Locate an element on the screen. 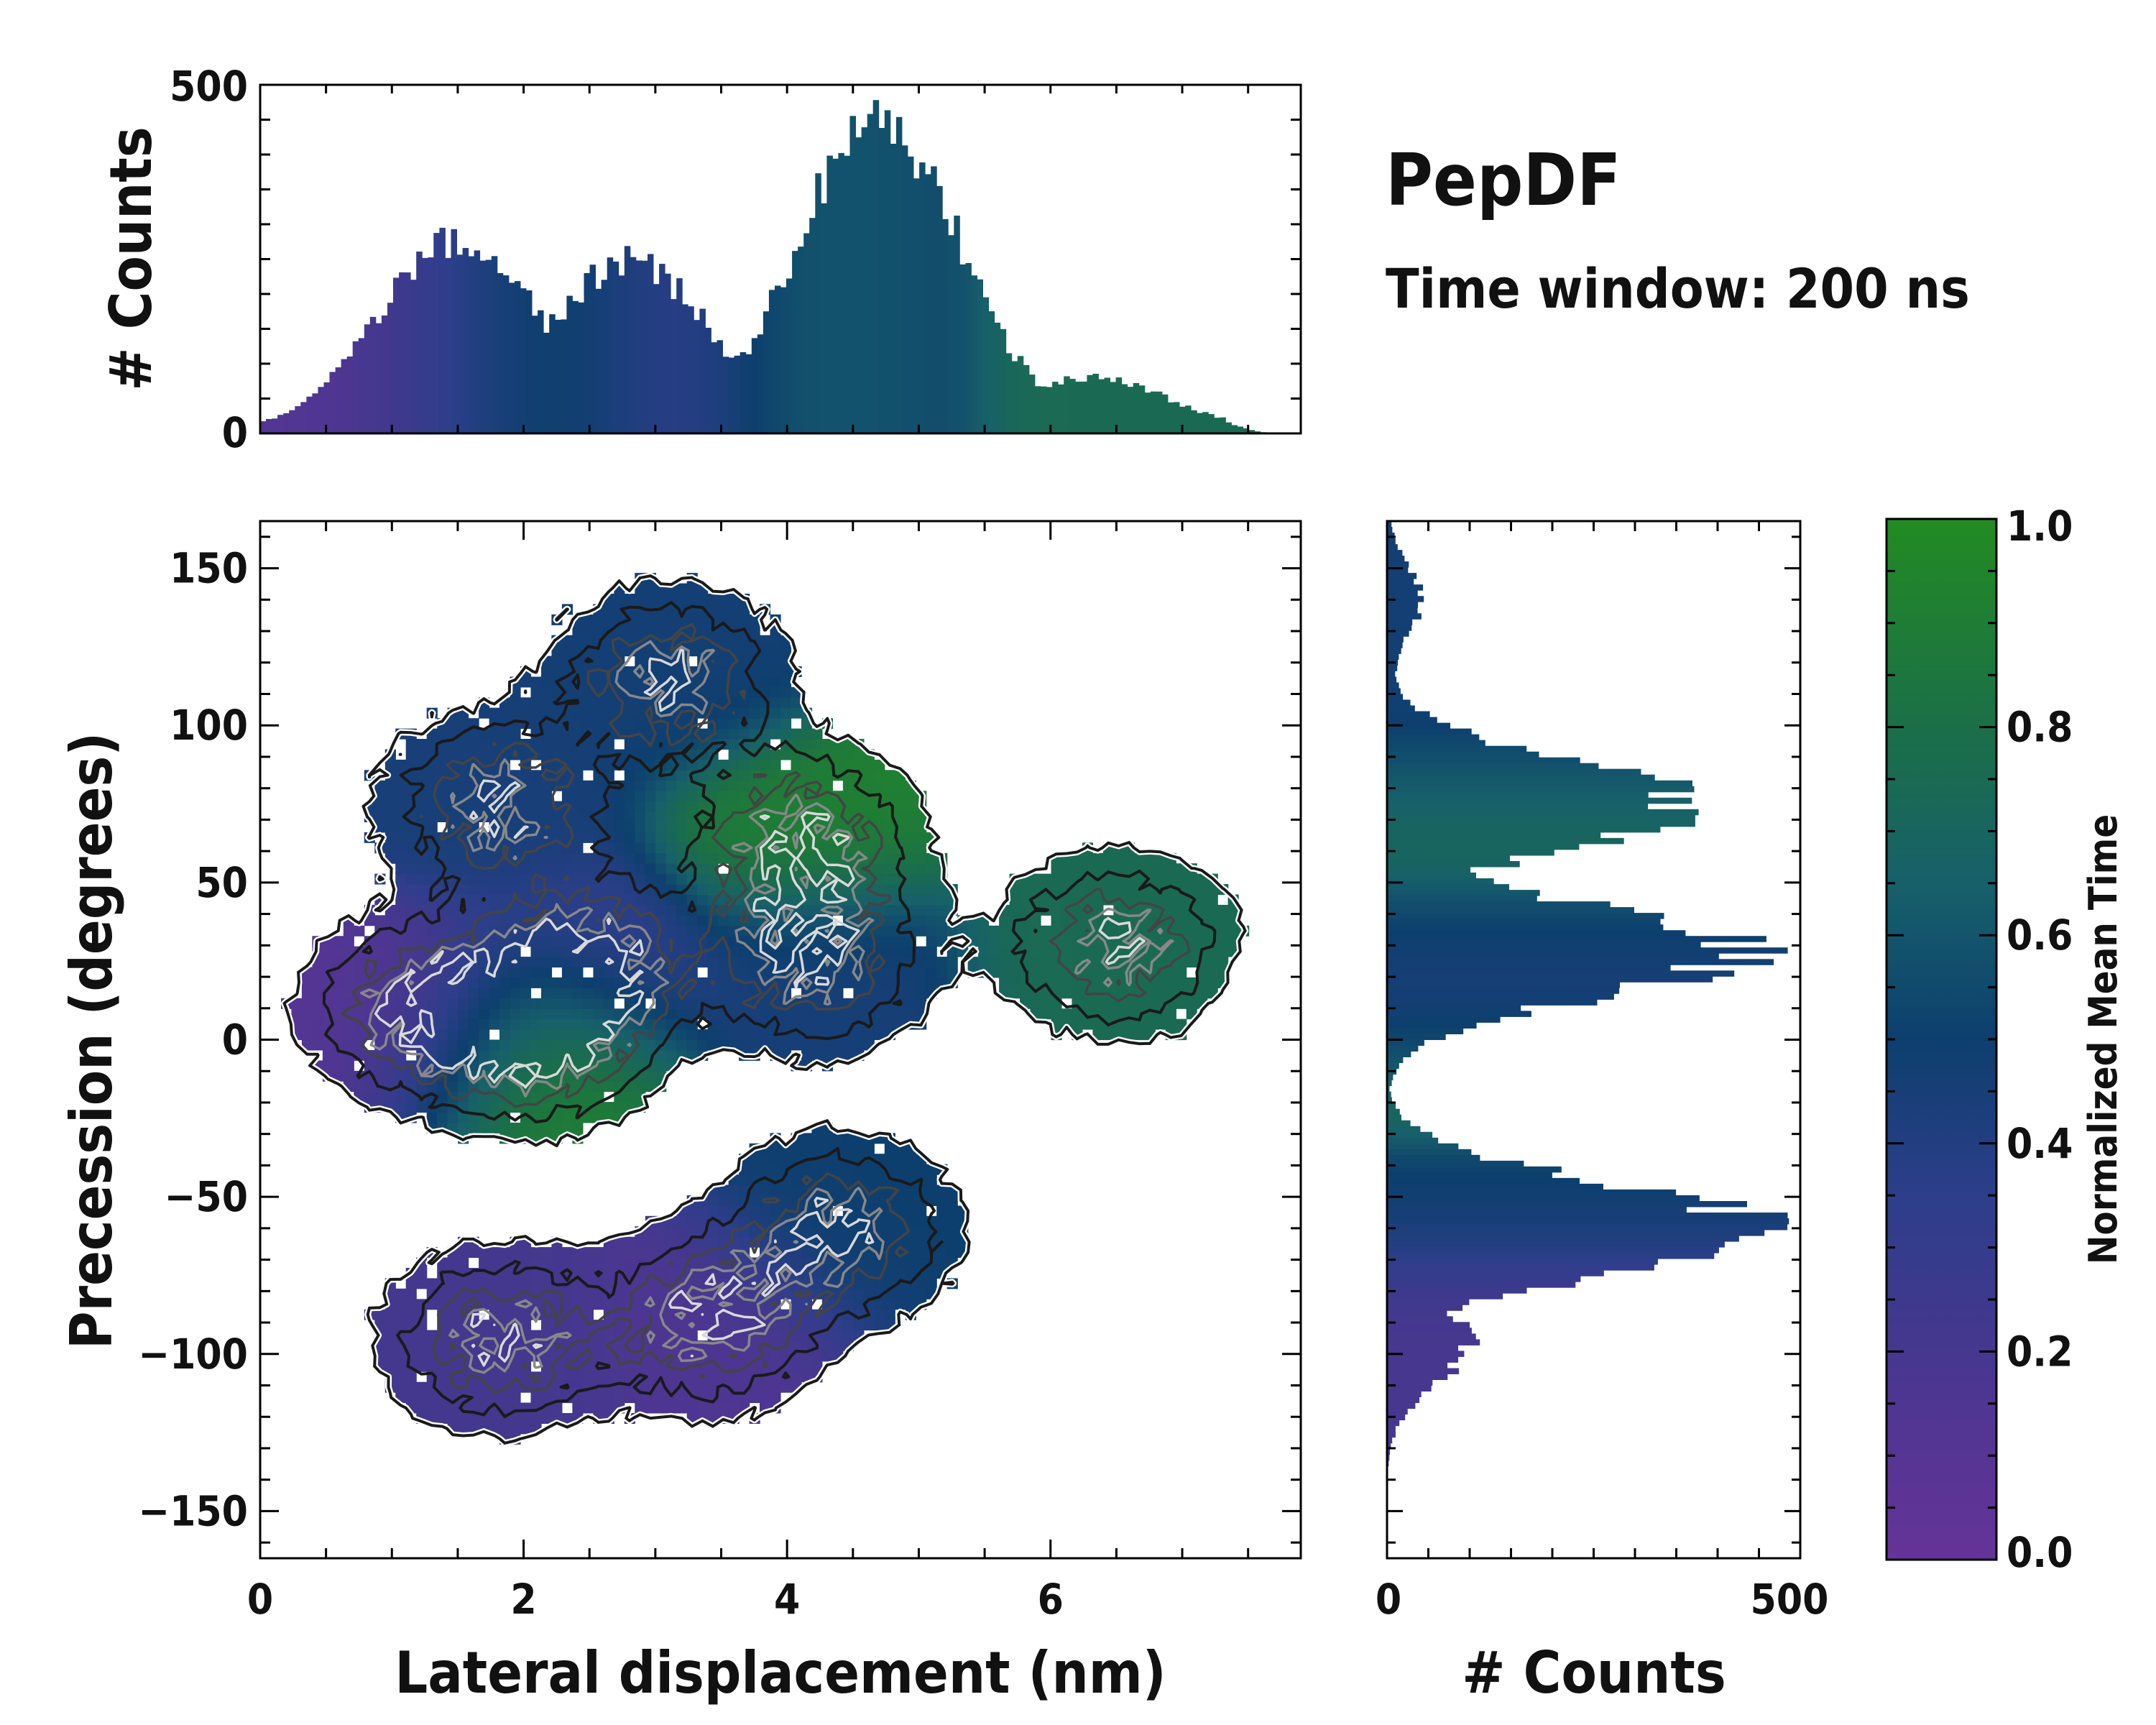  top-histogram-ticks is located at coordinates (780, 259).